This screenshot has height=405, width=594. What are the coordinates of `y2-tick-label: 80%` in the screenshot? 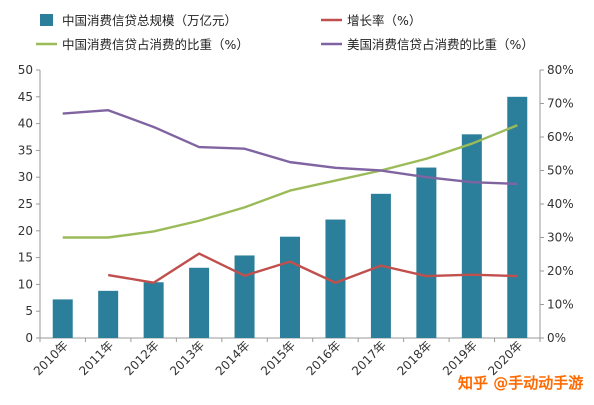 It's located at (560, 70).